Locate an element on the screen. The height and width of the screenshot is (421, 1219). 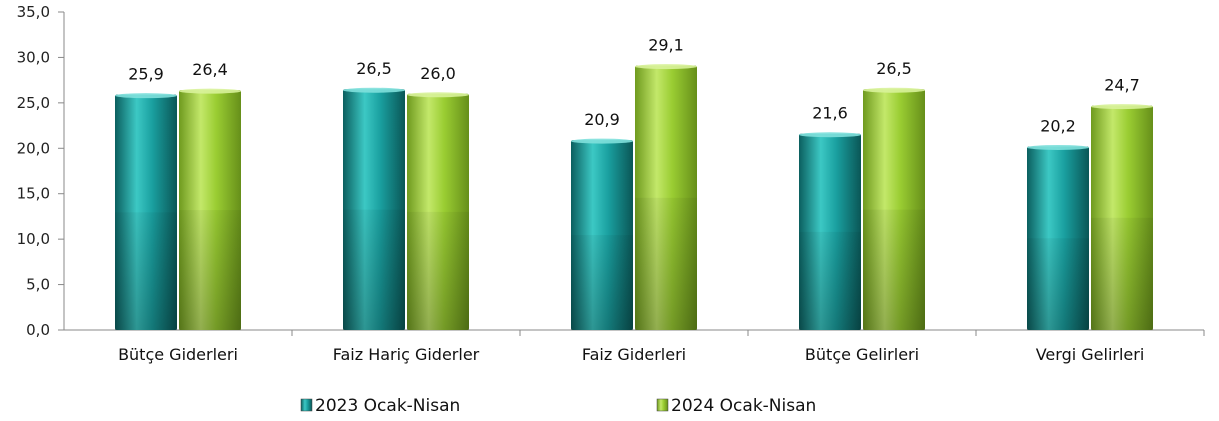
bar-2023: 25,9 is located at coordinates (146, 198).